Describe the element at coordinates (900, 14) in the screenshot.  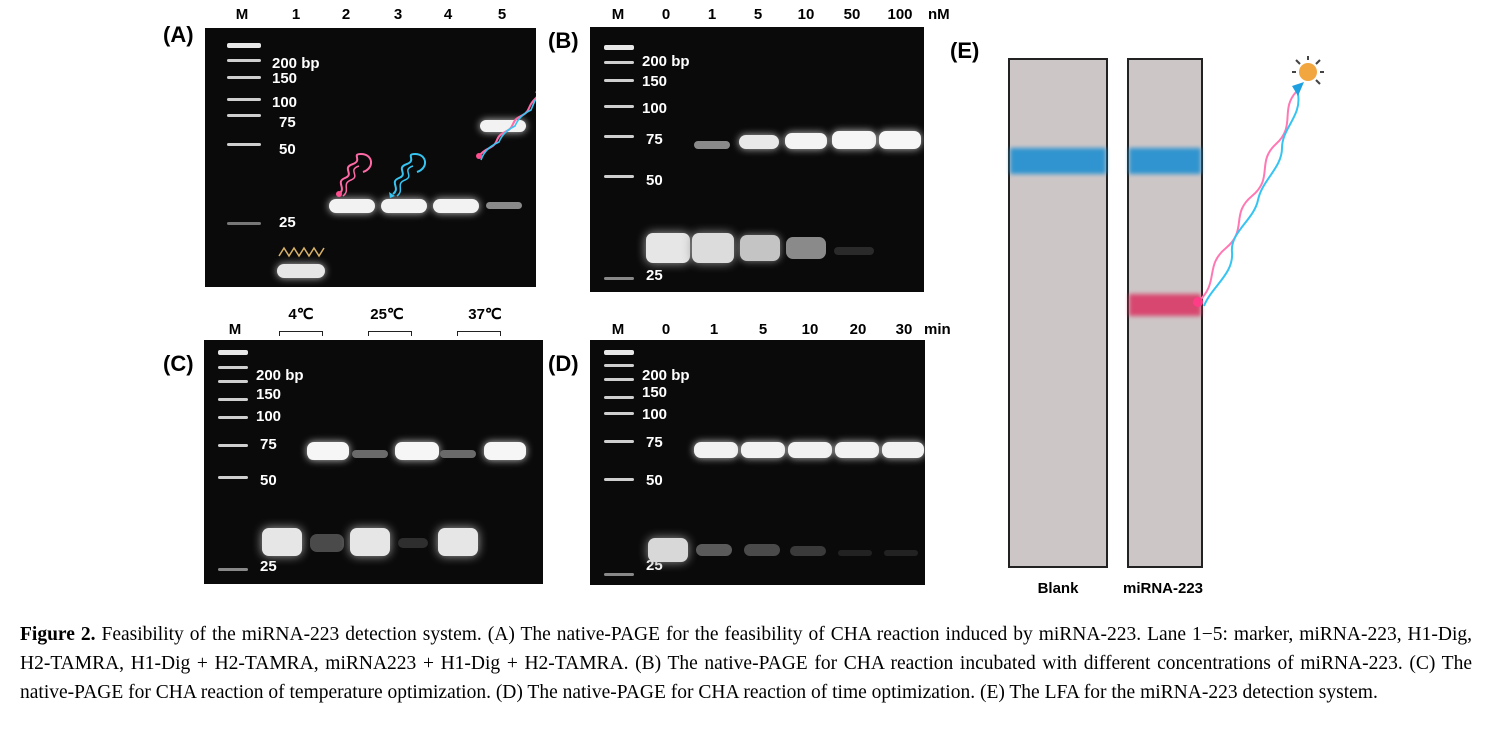
I see `lane-label-100: 100` at that location.